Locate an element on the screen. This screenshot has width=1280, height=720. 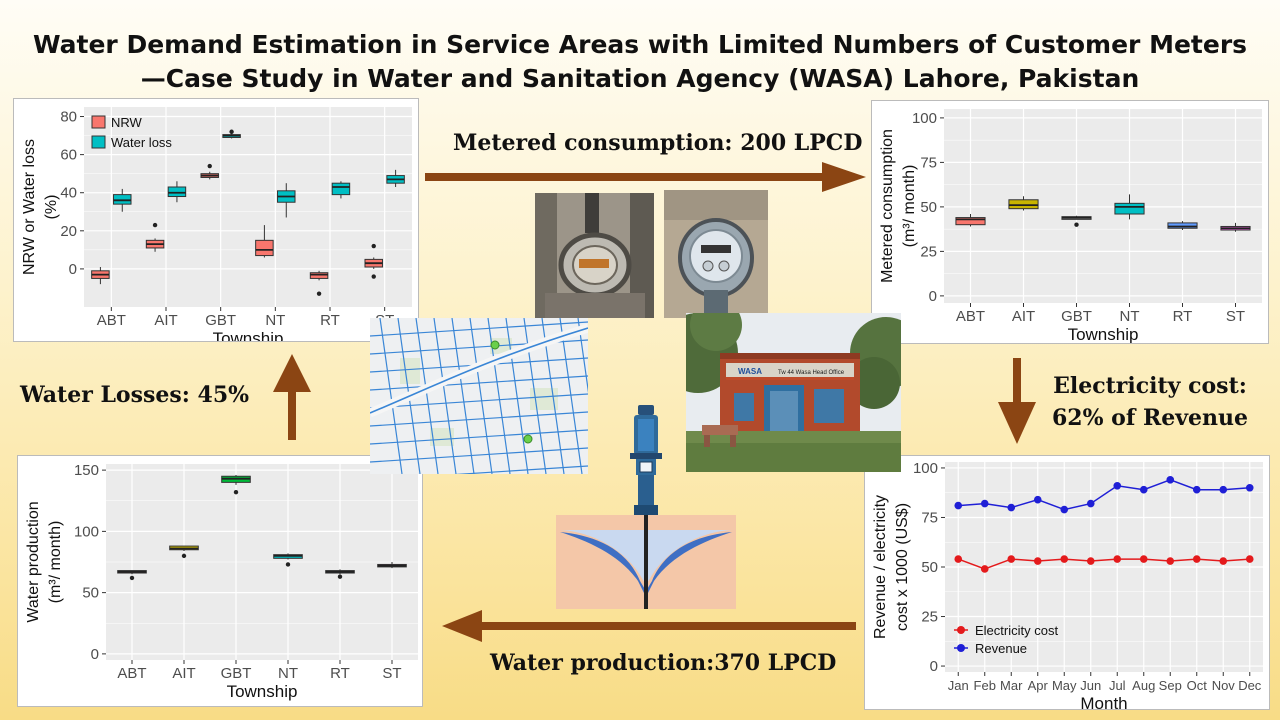
x-tick-label: RT is located at coordinates (1183, 316).